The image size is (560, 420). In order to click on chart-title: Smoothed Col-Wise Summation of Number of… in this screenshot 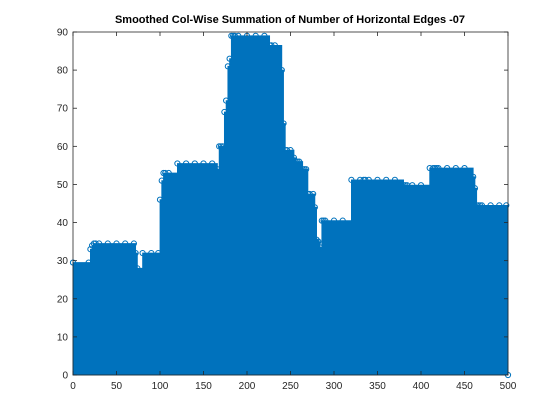, I will do `click(290, 20)`.